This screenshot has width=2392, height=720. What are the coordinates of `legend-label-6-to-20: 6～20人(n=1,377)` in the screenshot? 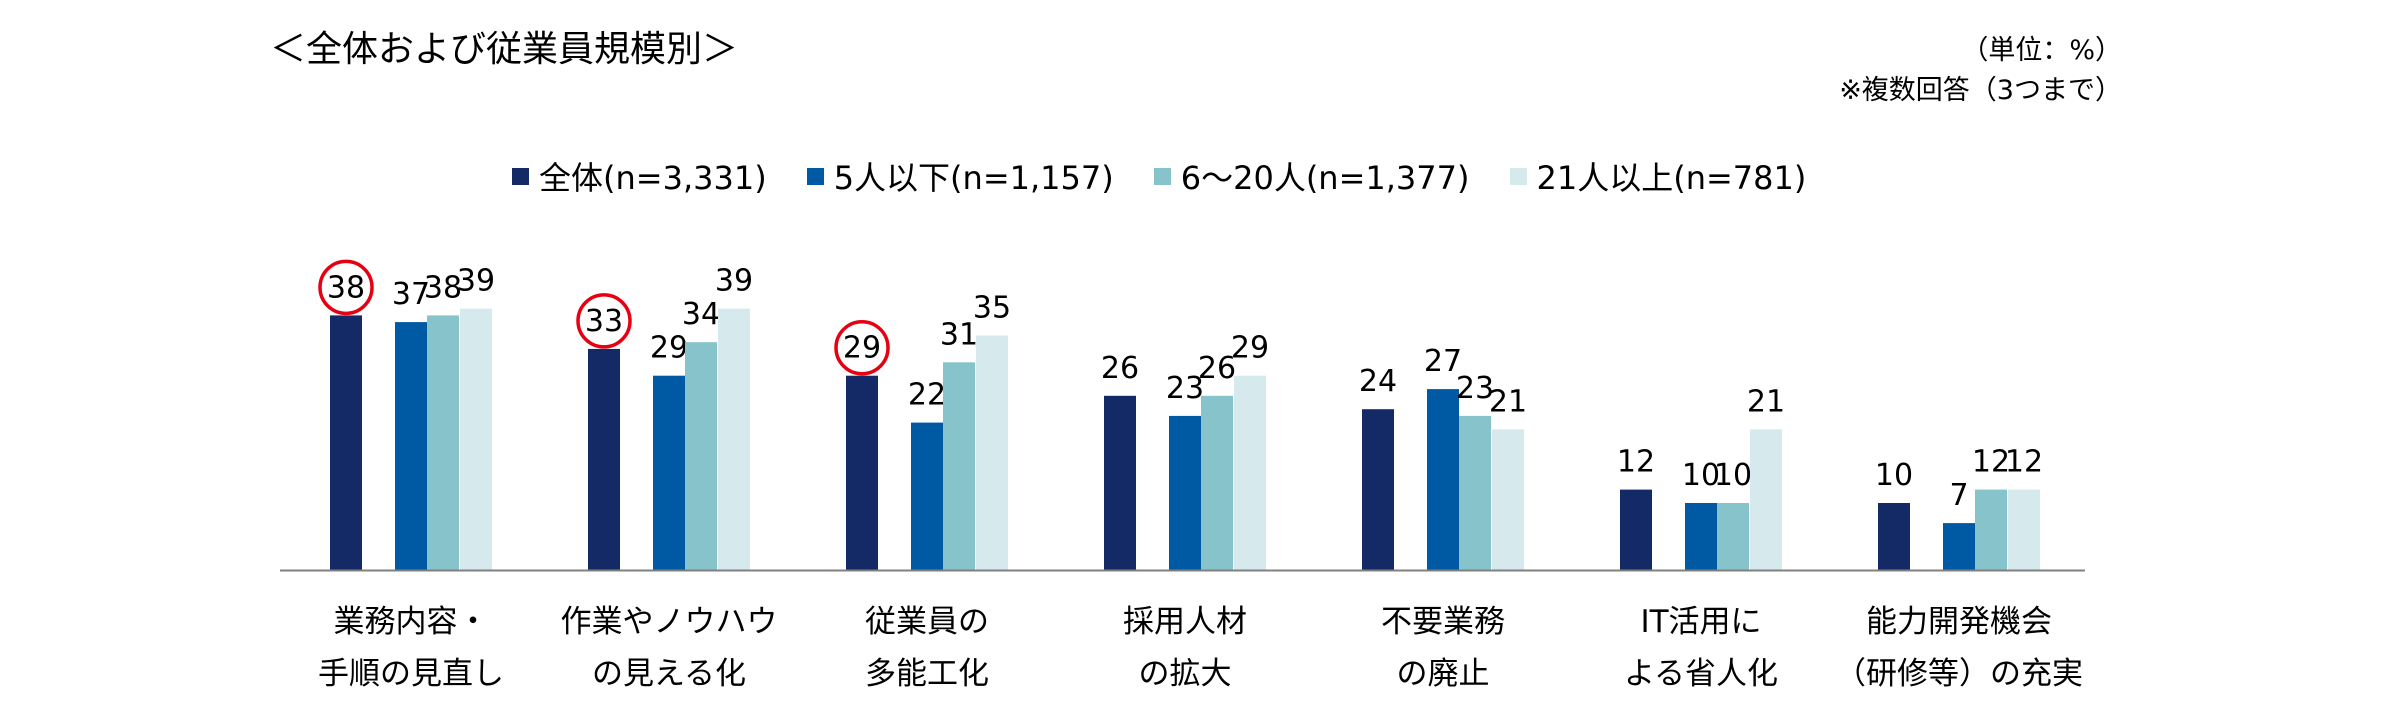 It's located at (1325, 178).